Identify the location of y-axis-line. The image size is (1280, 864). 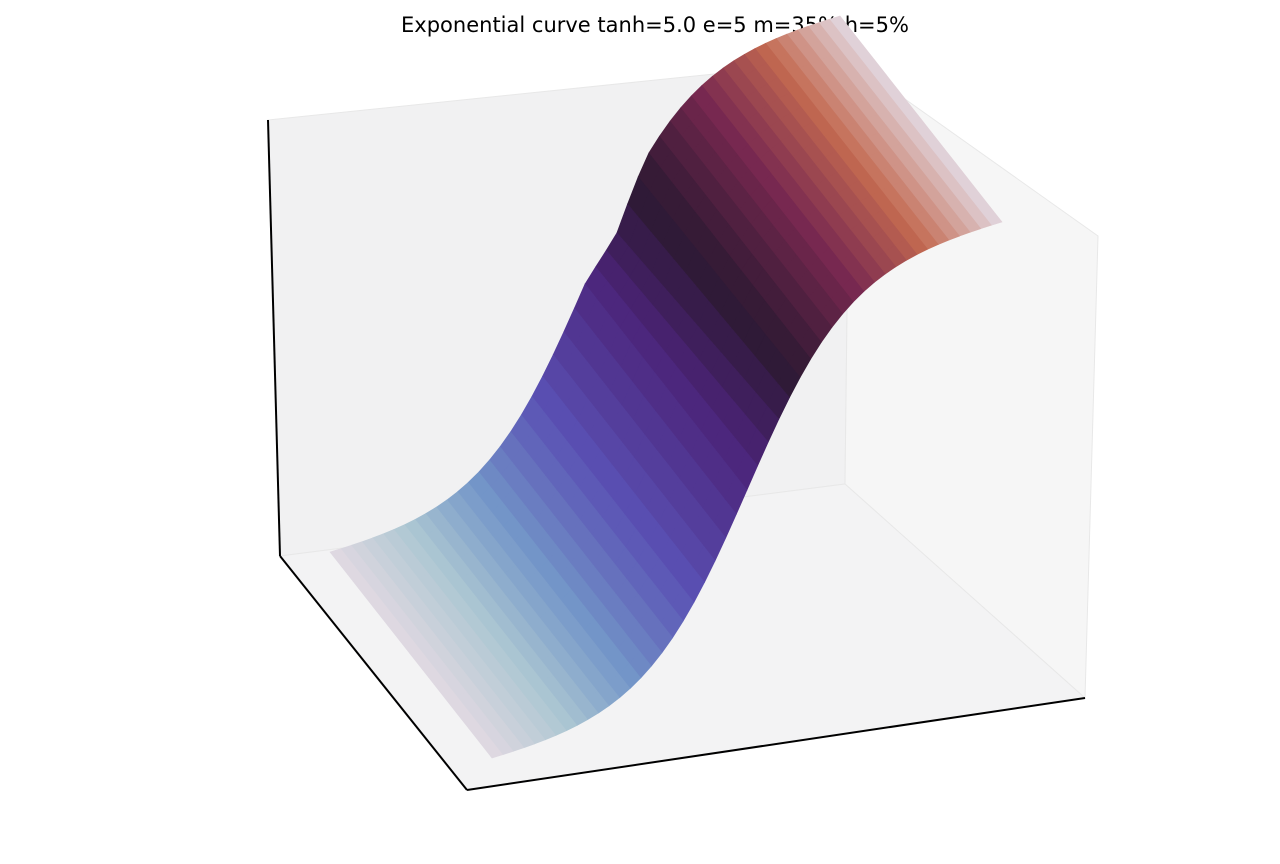
(373, 673).